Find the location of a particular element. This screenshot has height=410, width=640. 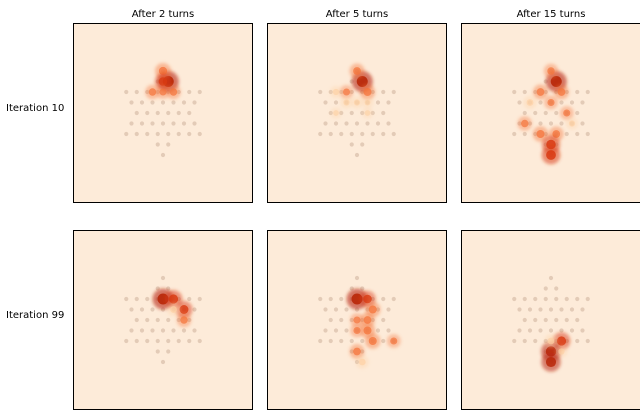

column-title: After 5 turns is located at coordinates (357, 14).